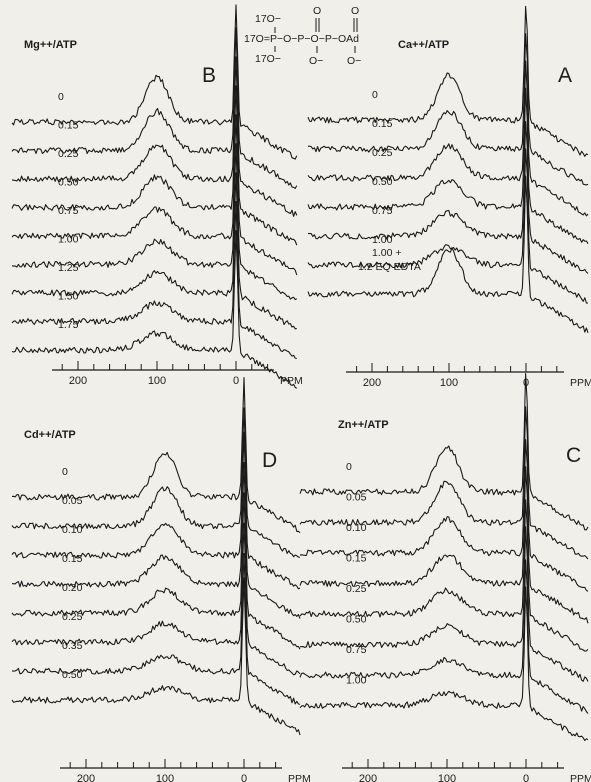  I want to click on concentration-label: 0.20, so click(72, 588).